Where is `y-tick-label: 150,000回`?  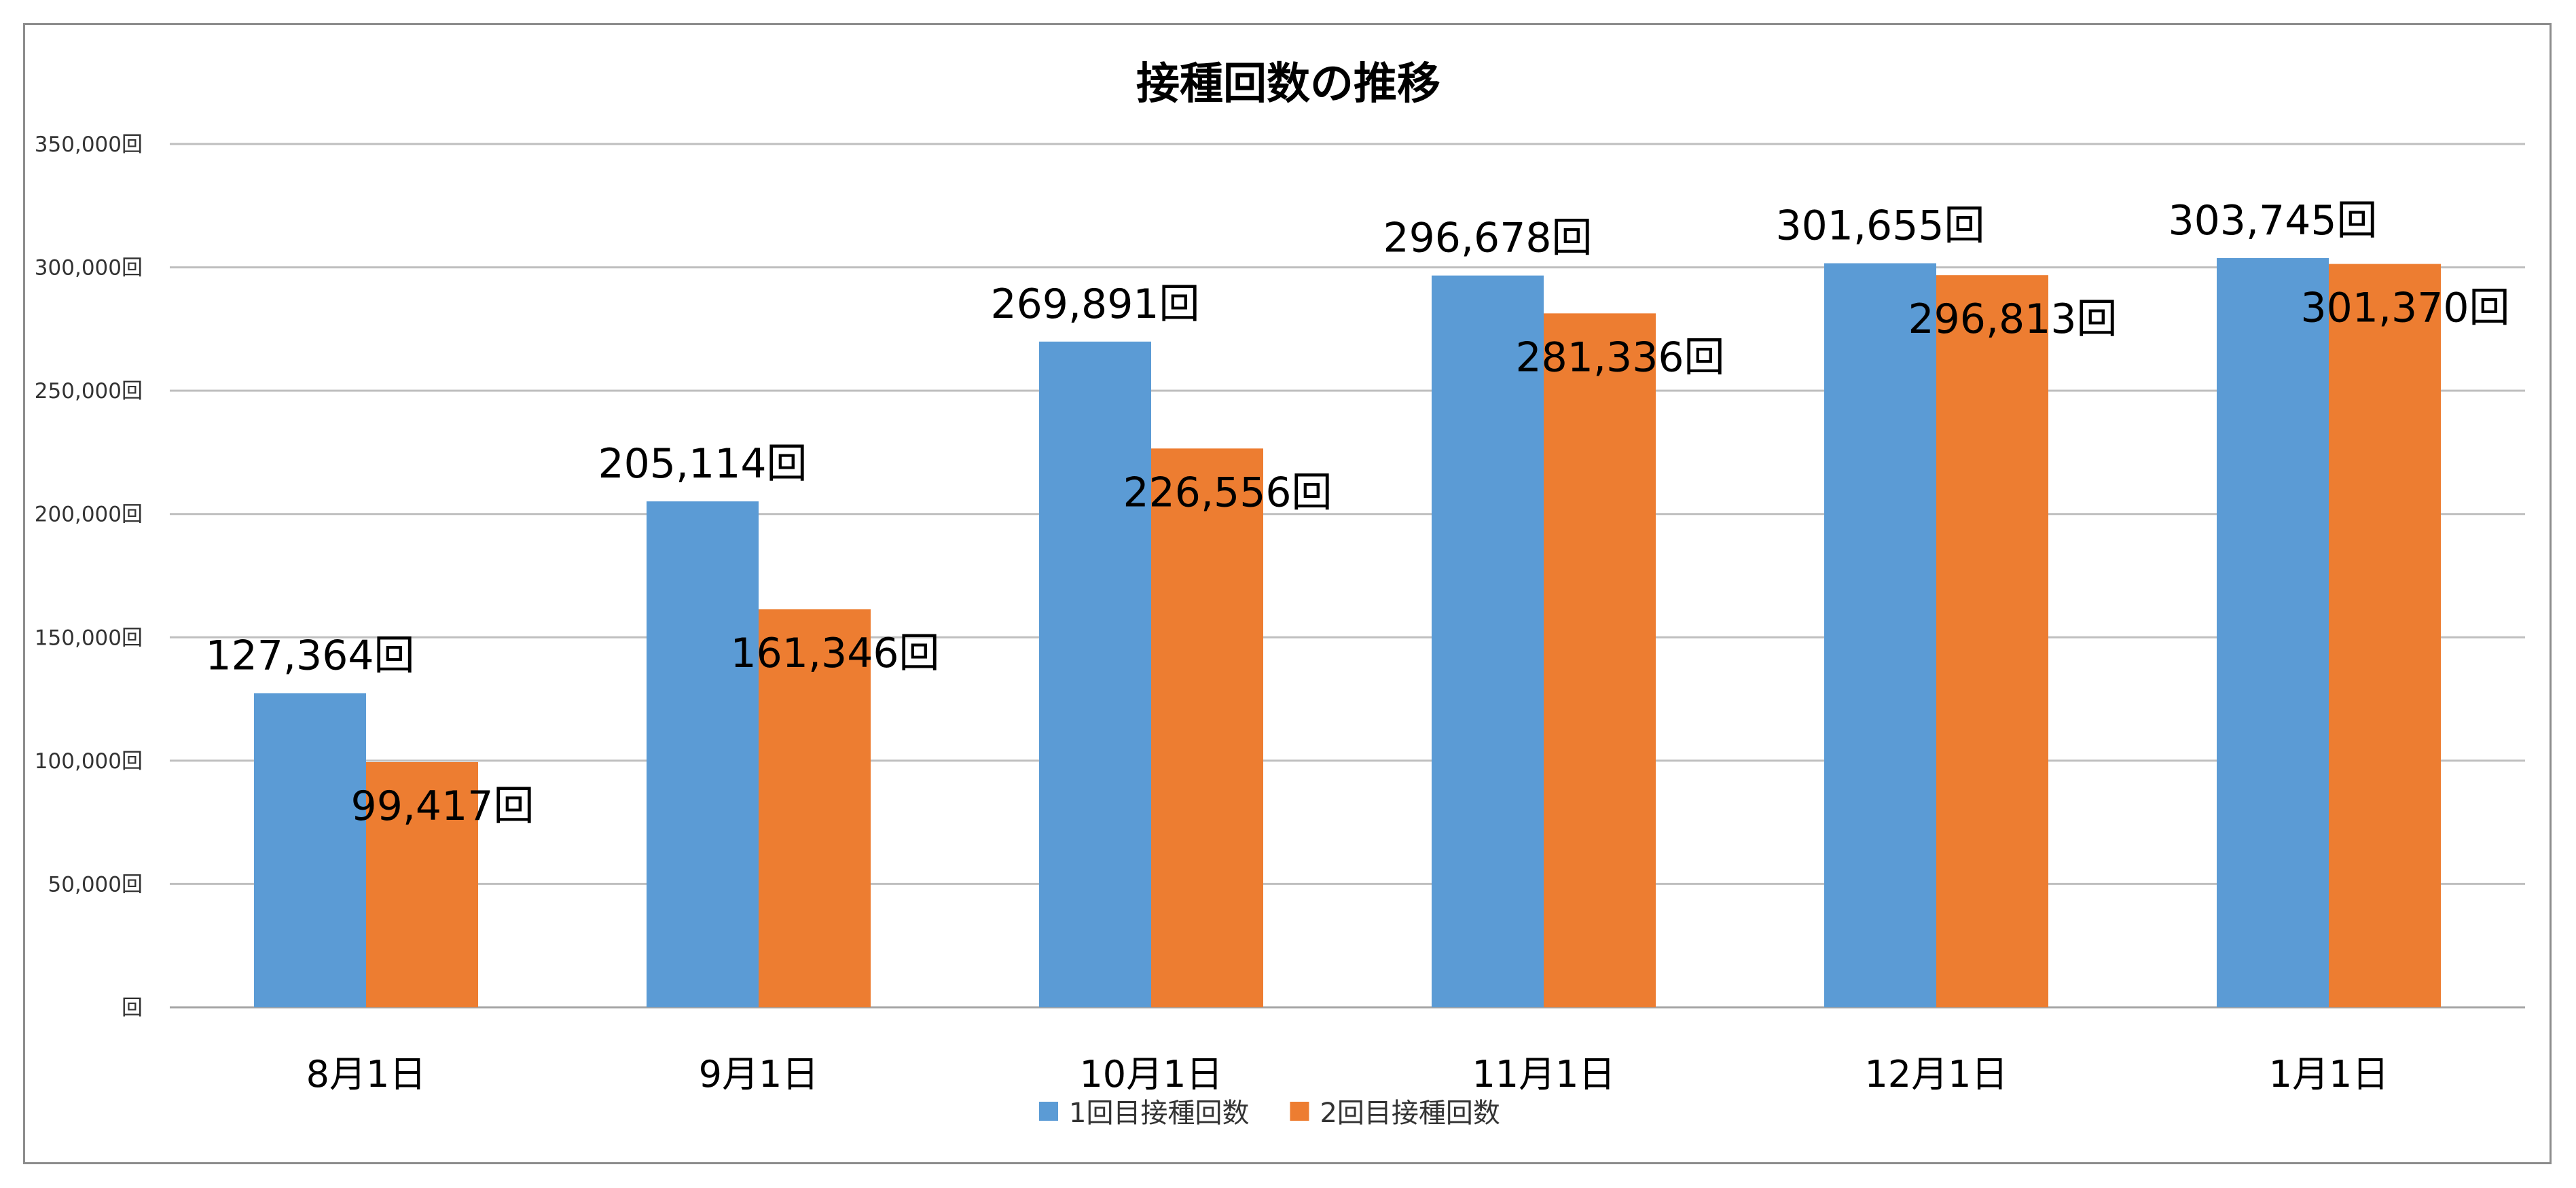 y-tick-label: 150,000回 is located at coordinates (89, 638).